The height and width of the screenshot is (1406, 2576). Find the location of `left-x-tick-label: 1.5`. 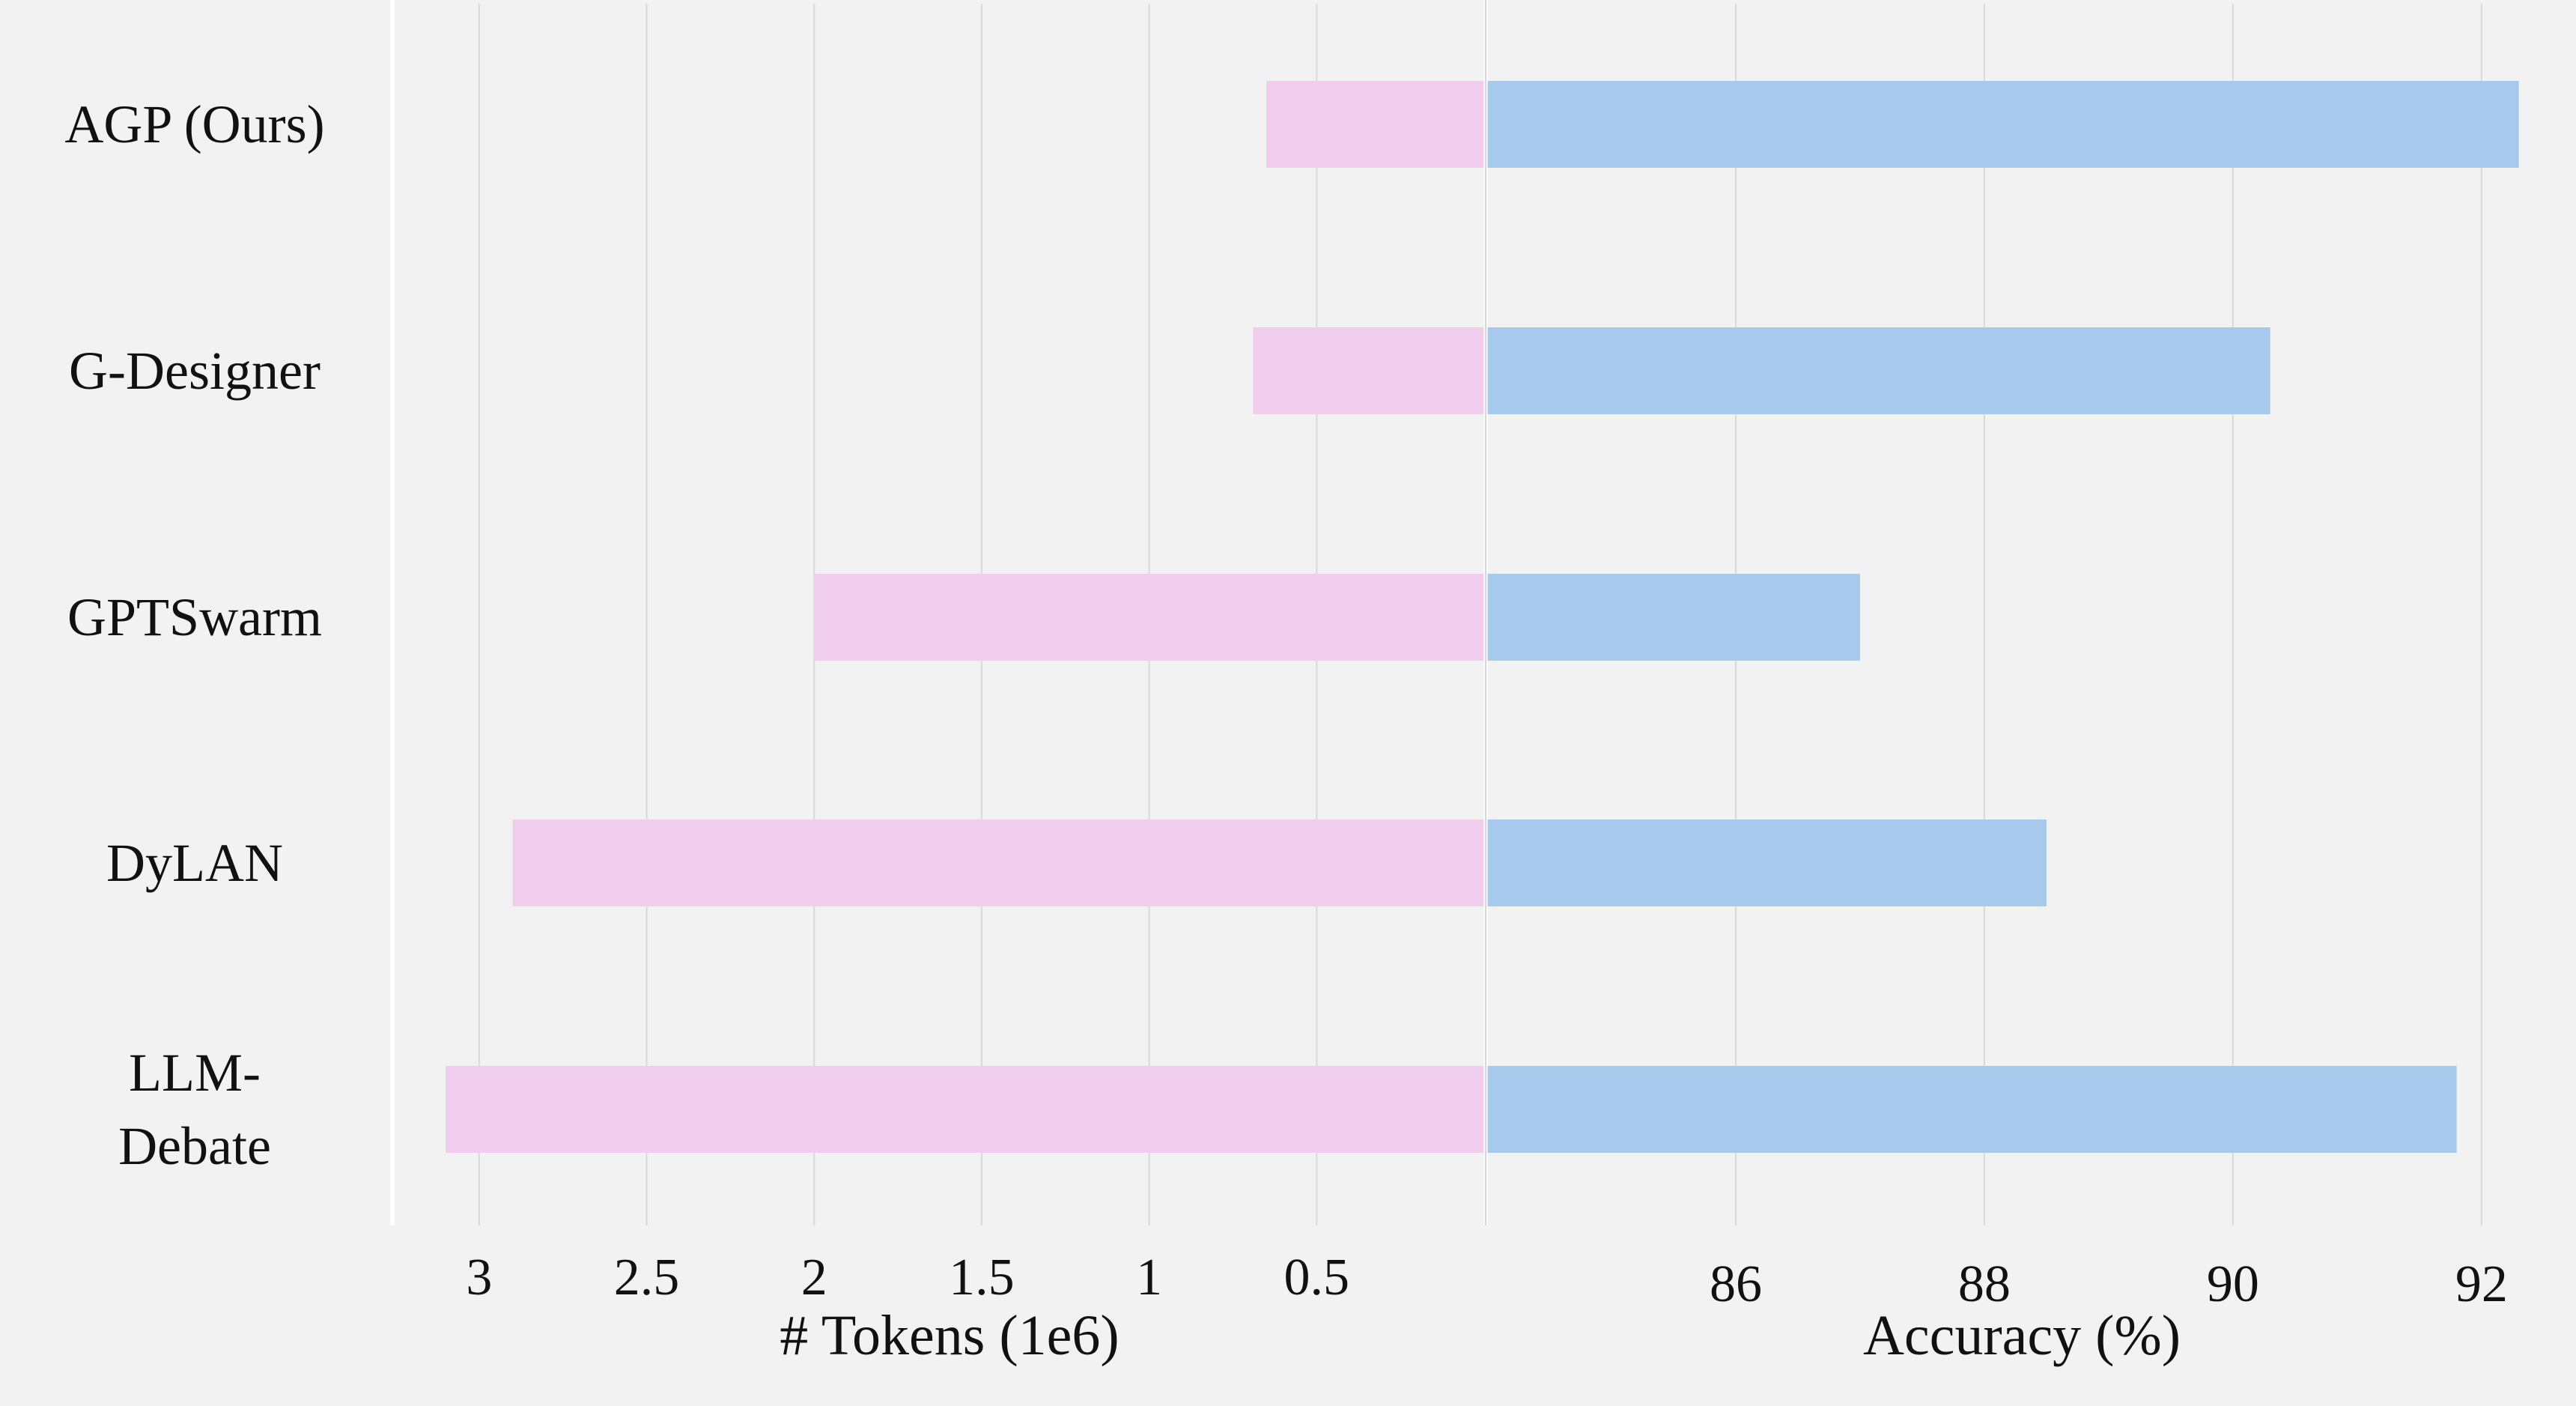

left-x-tick-label: 1.5 is located at coordinates (982, 1277).